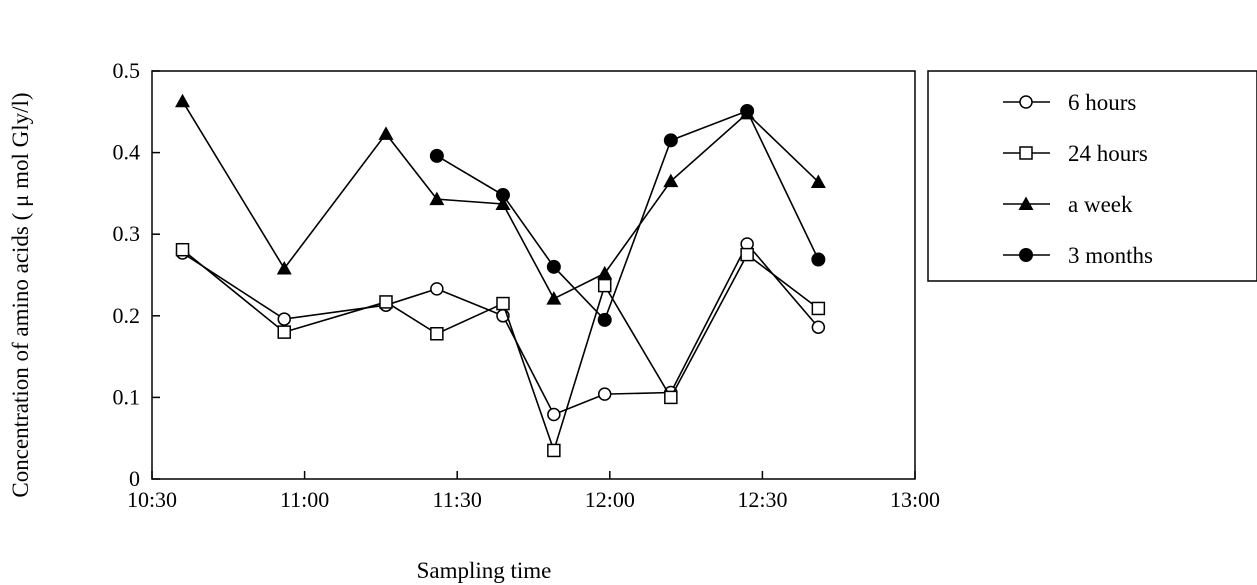 Image resolution: width=1257 pixels, height=585 pixels. I want to click on legend-label: a week, so click(1100, 204).